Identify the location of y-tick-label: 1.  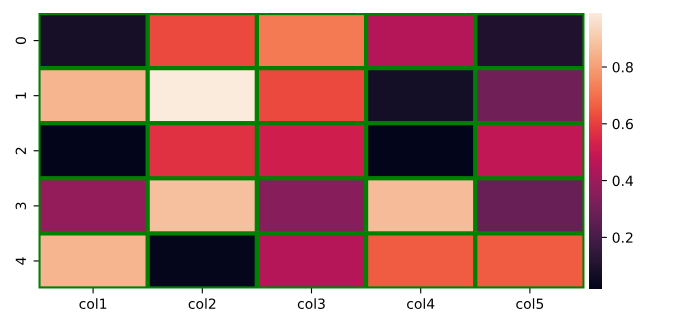
(21, 95).